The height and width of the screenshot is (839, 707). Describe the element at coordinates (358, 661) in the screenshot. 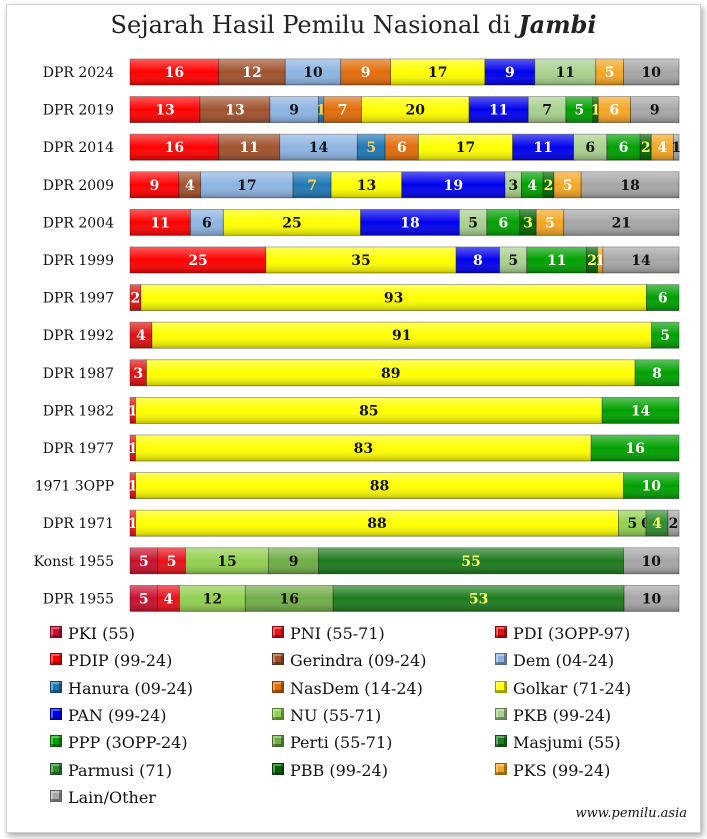

I see `legend-label: Gerindra (09-24)` at that location.